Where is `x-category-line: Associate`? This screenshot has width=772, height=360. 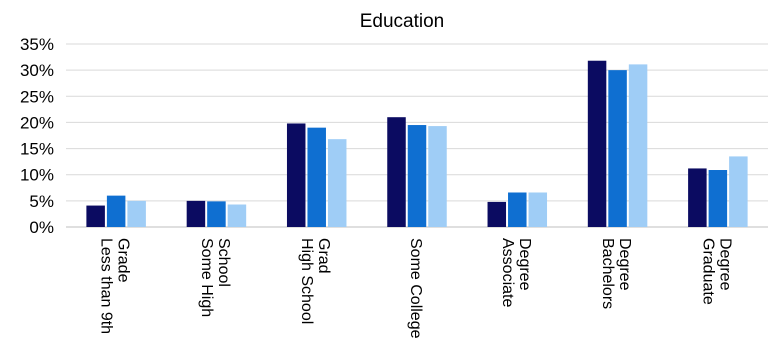 x-category-line: Associate is located at coordinates (507, 272).